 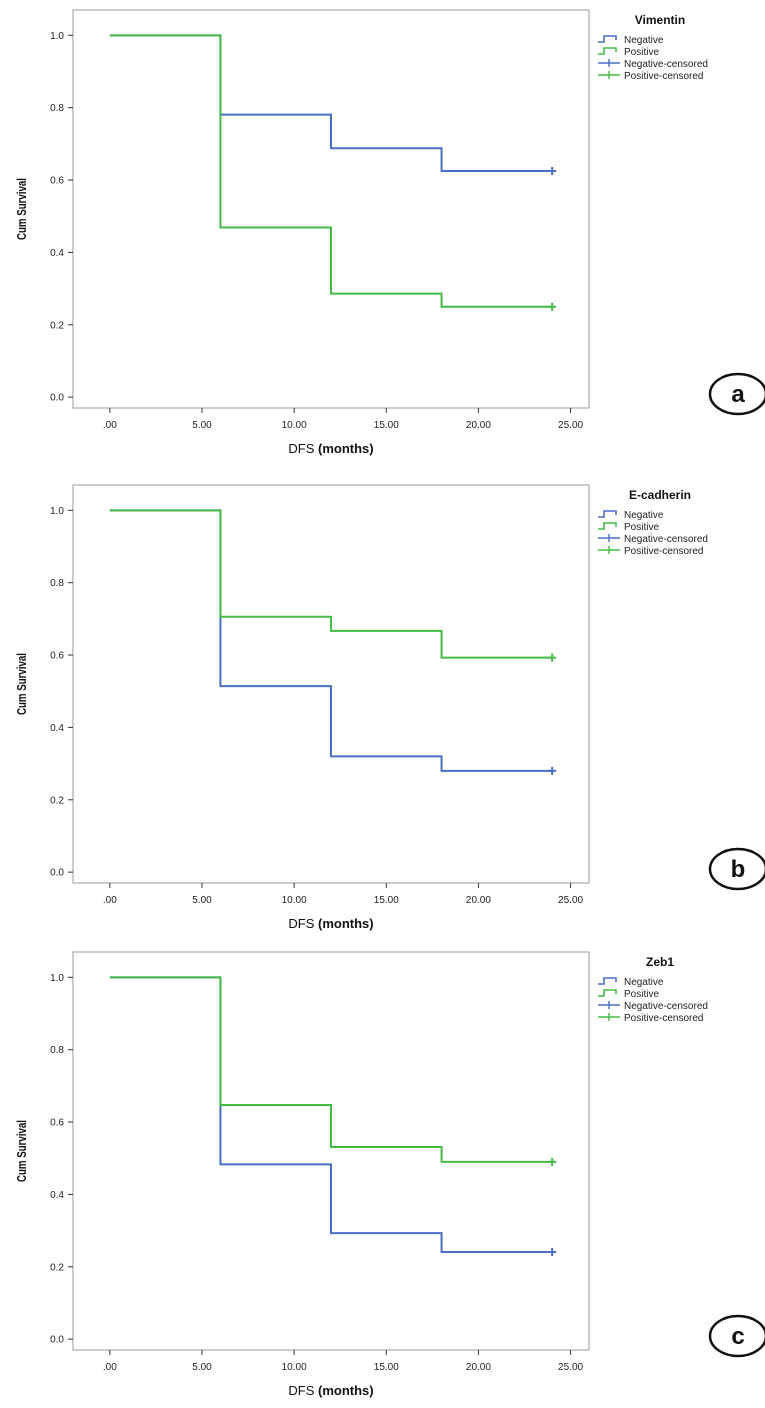 What do you see at coordinates (660, 20) in the screenshot?
I see `legend-title: Vimentin` at bounding box center [660, 20].